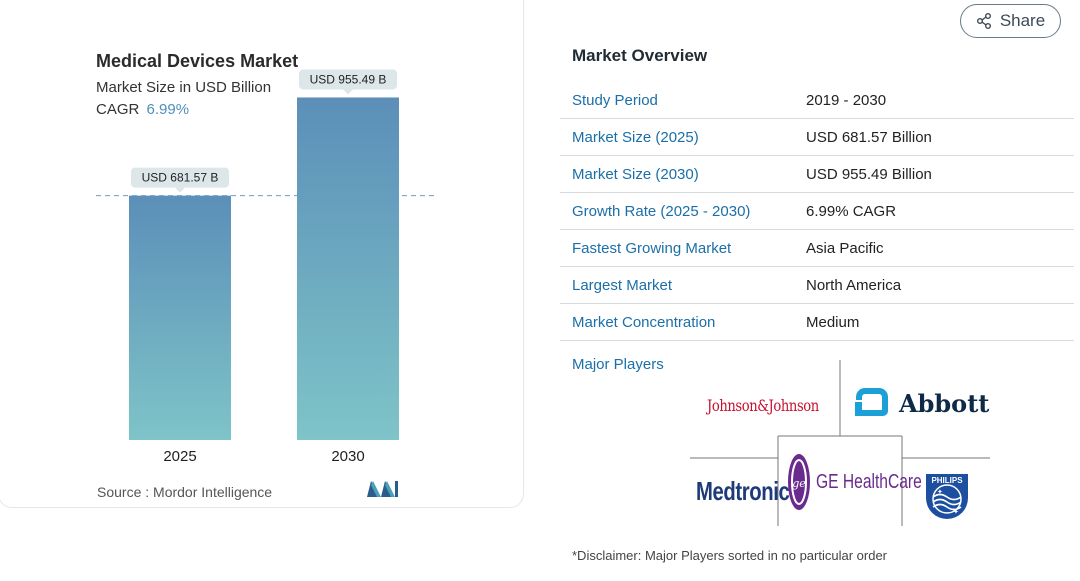 The width and height of the screenshot is (1080, 581). What do you see at coordinates (947, 480) in the screenshot?
I see `philips-wordmark: PHILIPS` at bounding box center [947, 480].